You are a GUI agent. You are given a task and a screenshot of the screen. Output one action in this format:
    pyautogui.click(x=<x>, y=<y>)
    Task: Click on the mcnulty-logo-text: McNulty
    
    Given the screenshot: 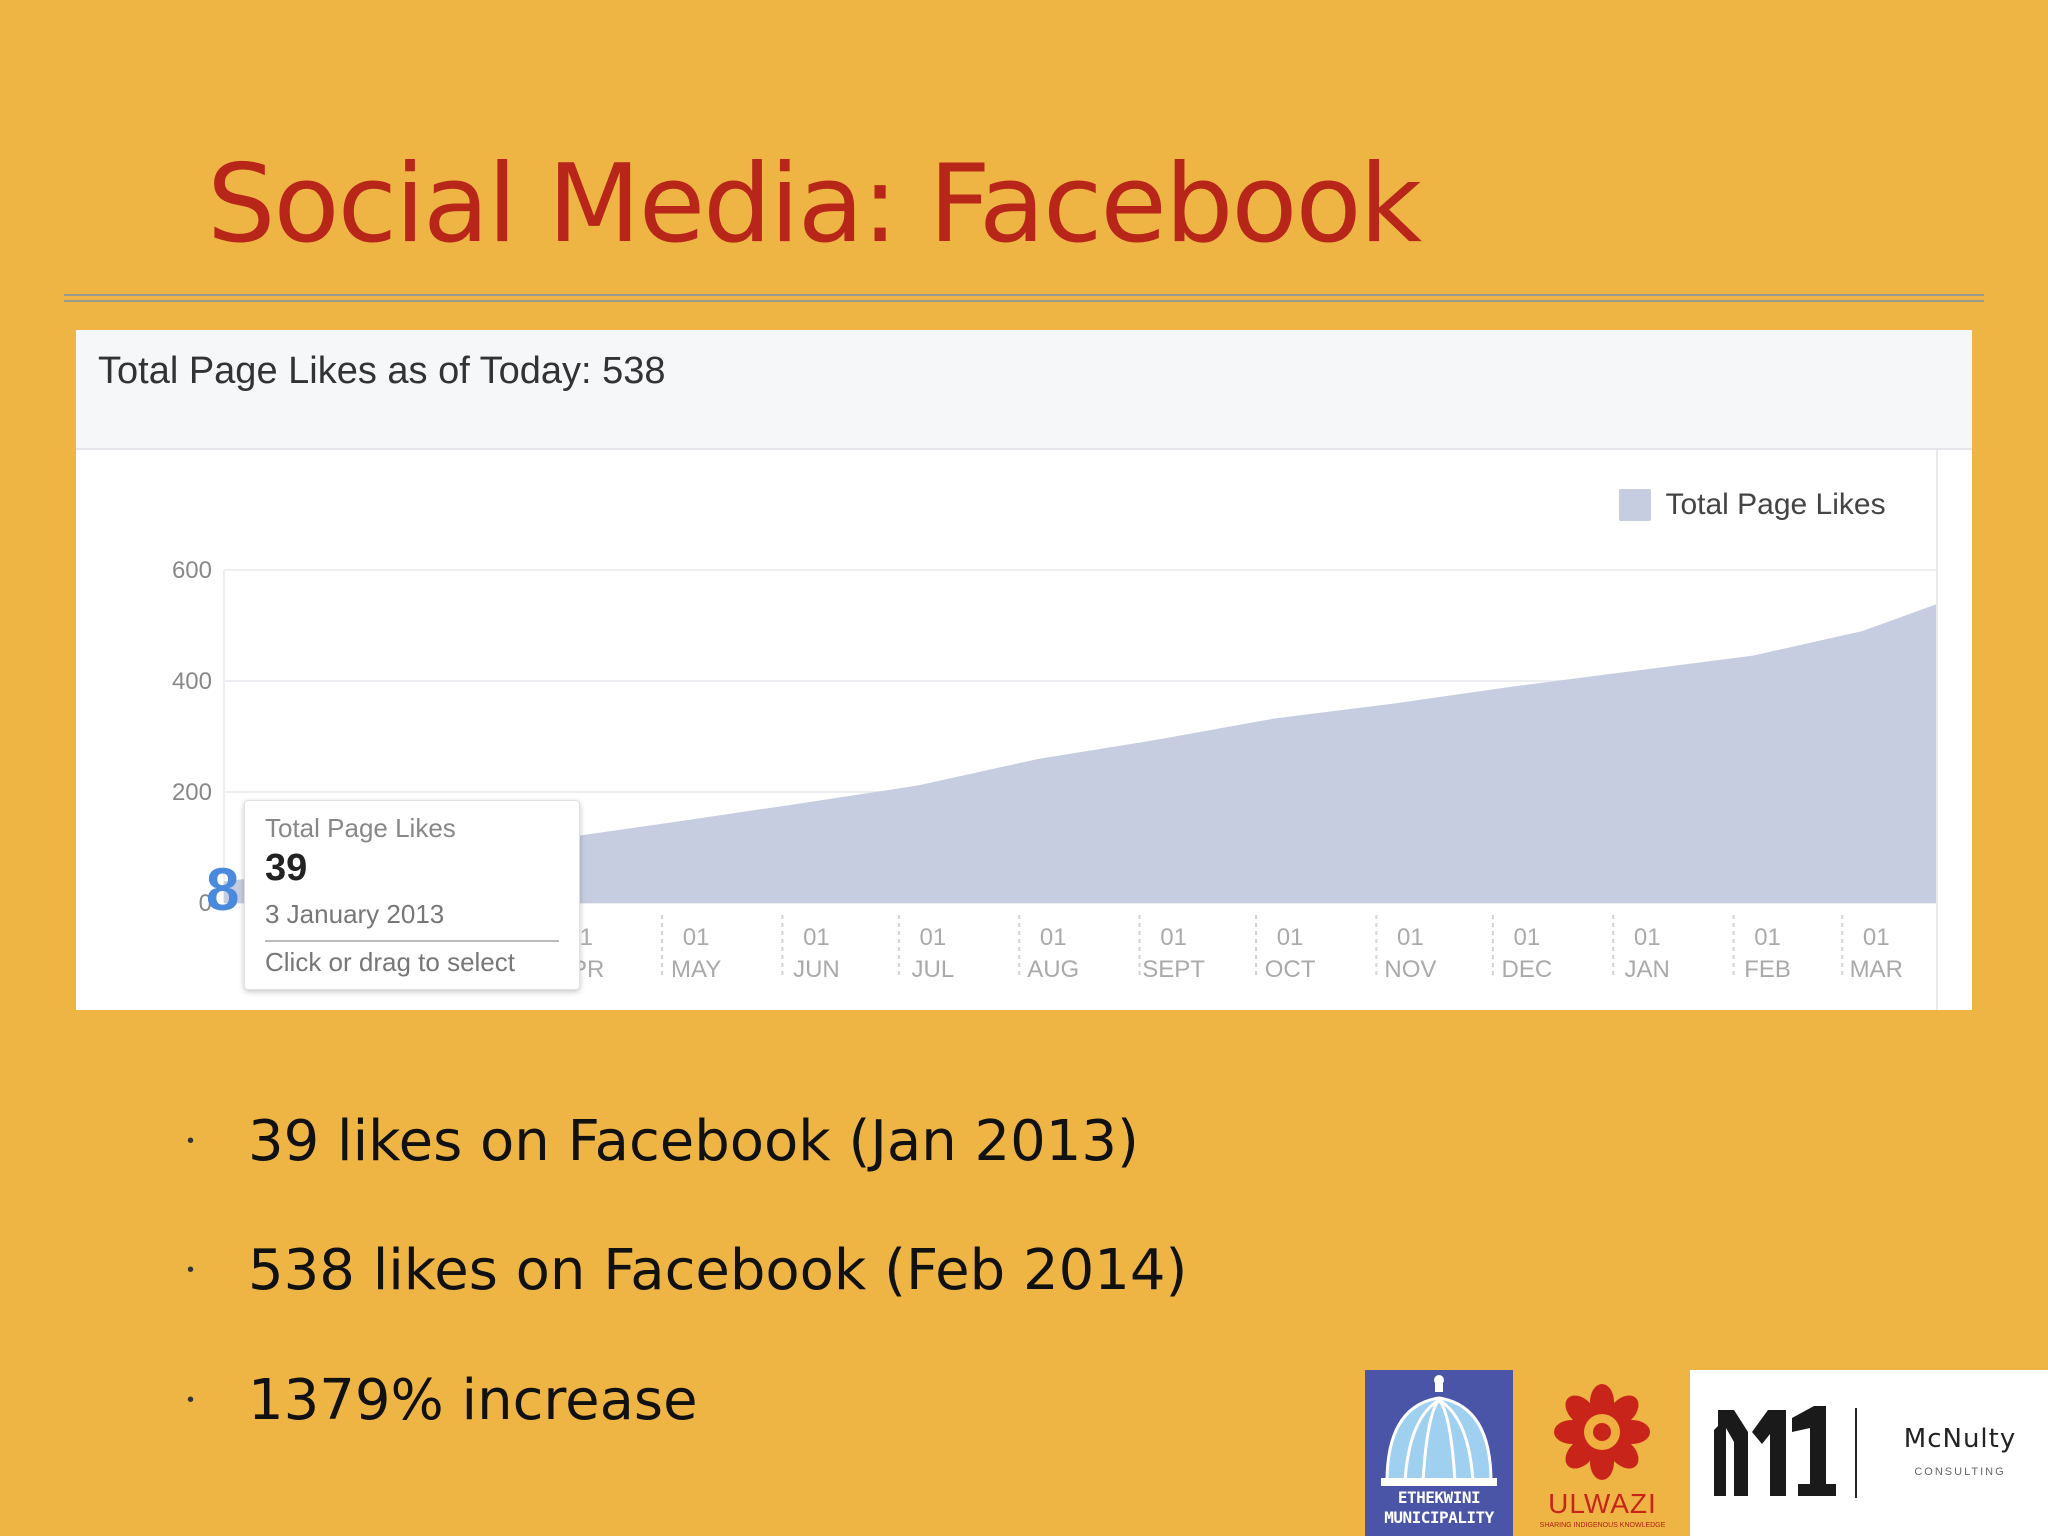 What is the action you would take?
    pyautogui.click(x=1960, y=1439)
    